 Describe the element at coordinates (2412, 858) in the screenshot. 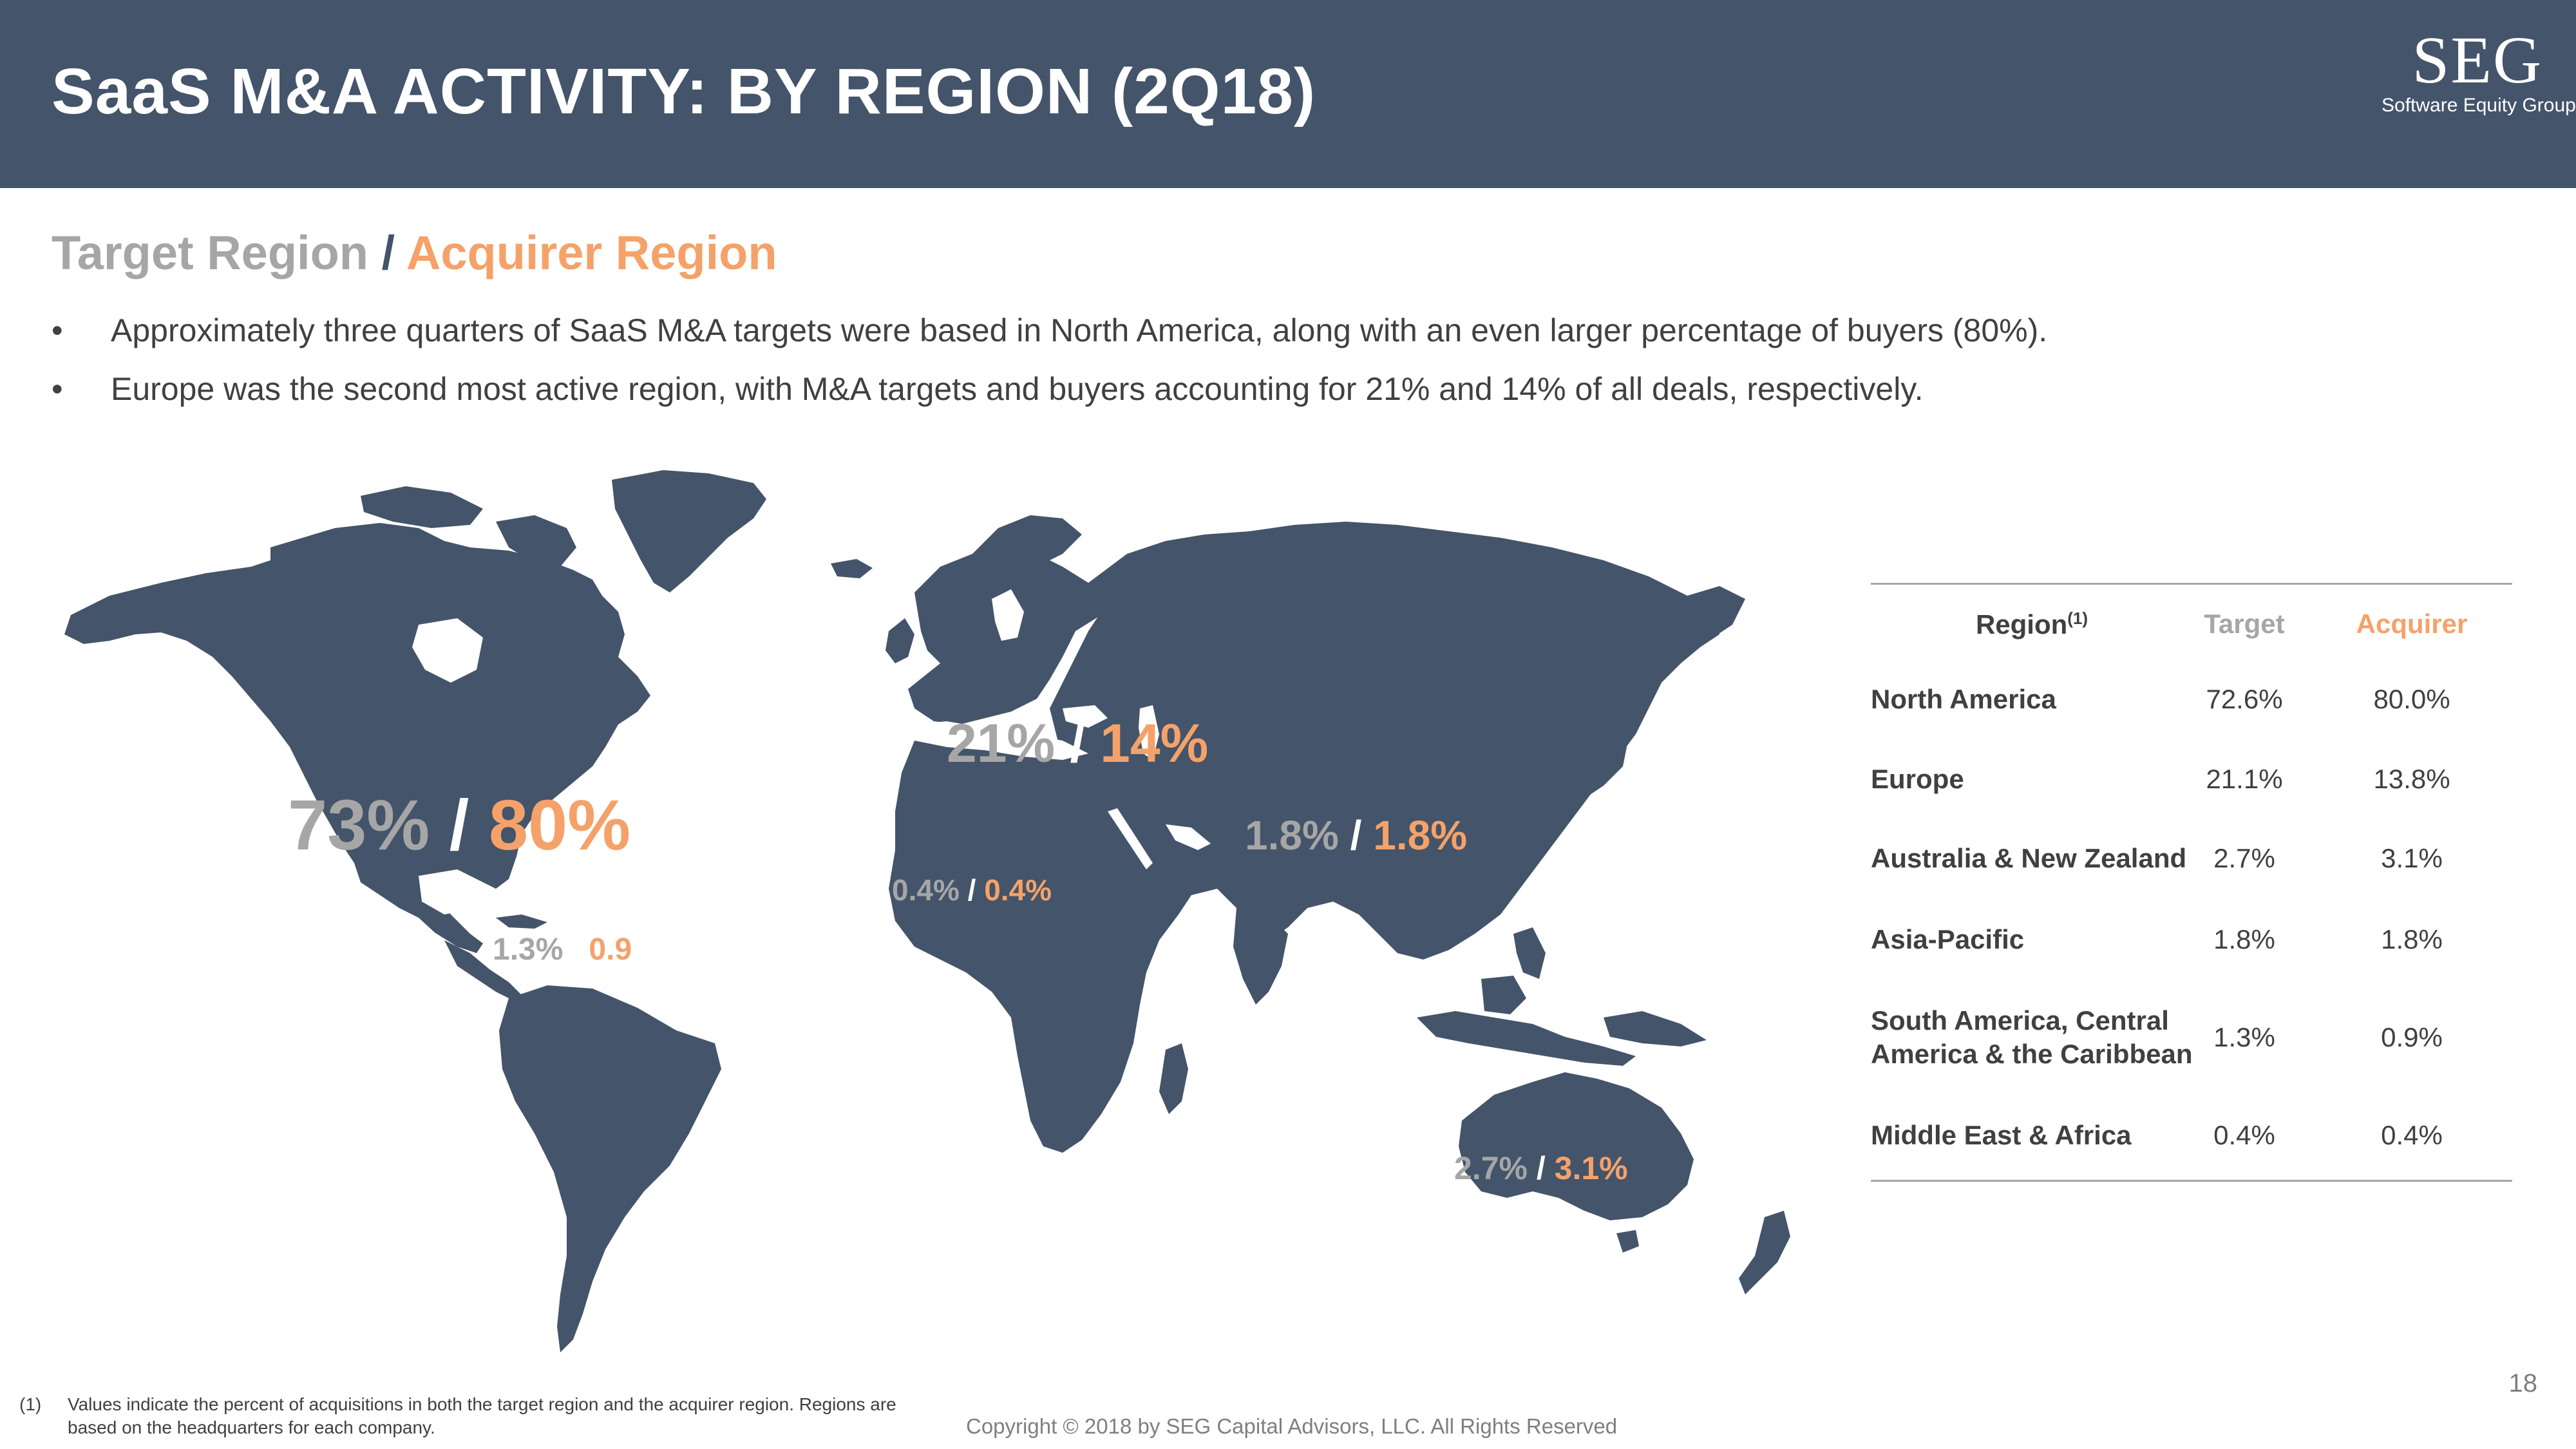

I see `row-acquirer: 3.1%` at that location.